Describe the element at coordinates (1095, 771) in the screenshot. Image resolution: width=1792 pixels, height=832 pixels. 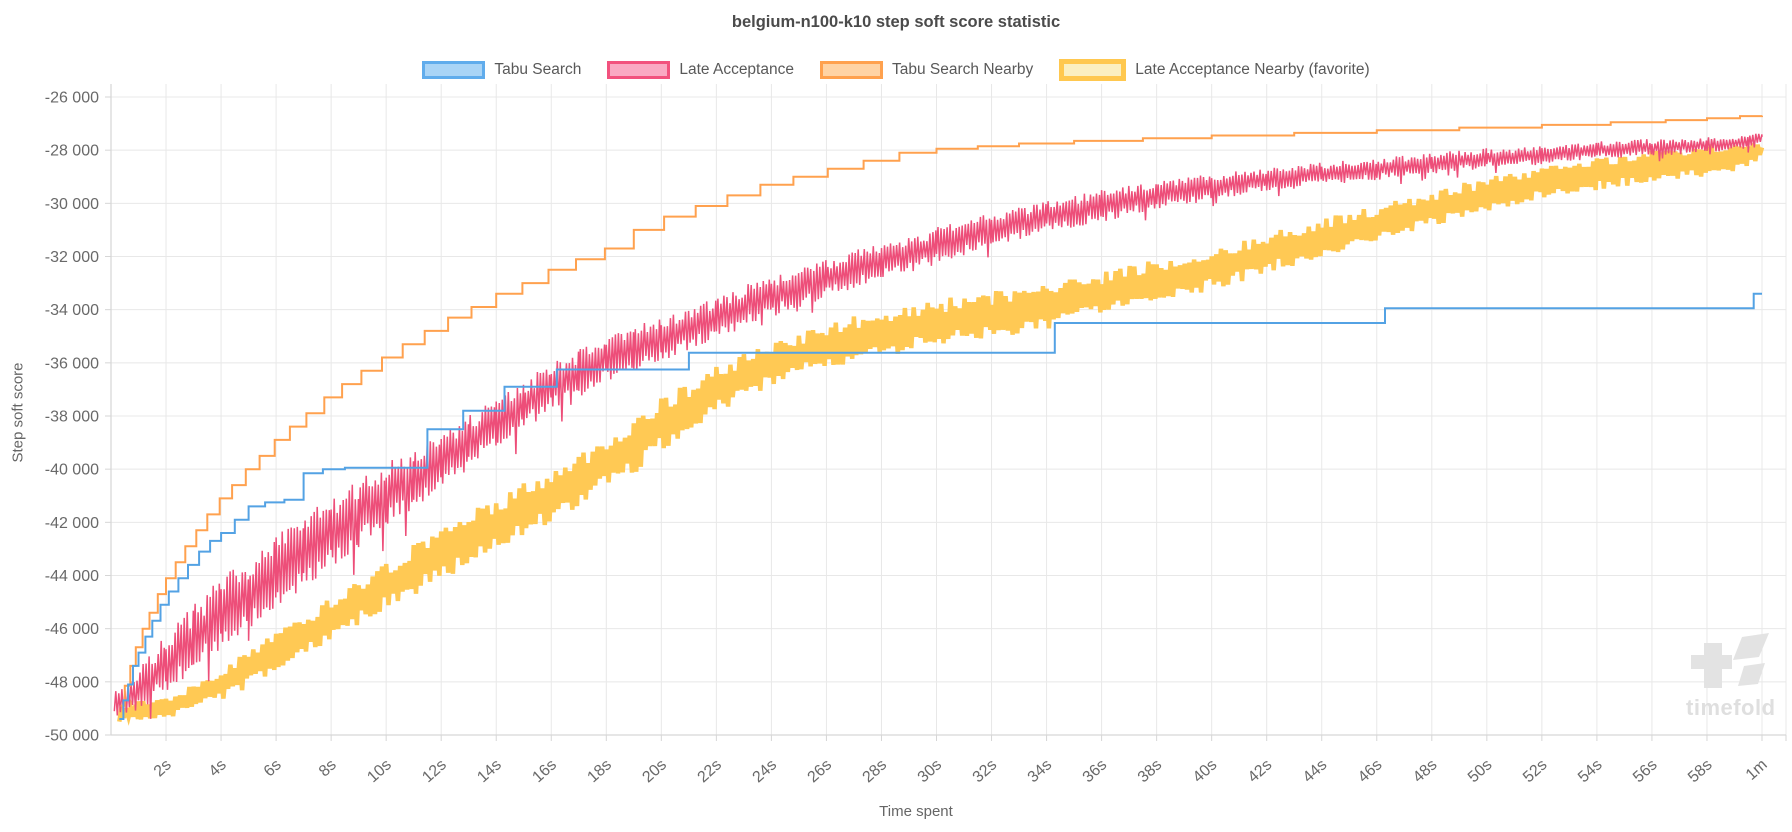
I see `svg-text: 36s` at that location.